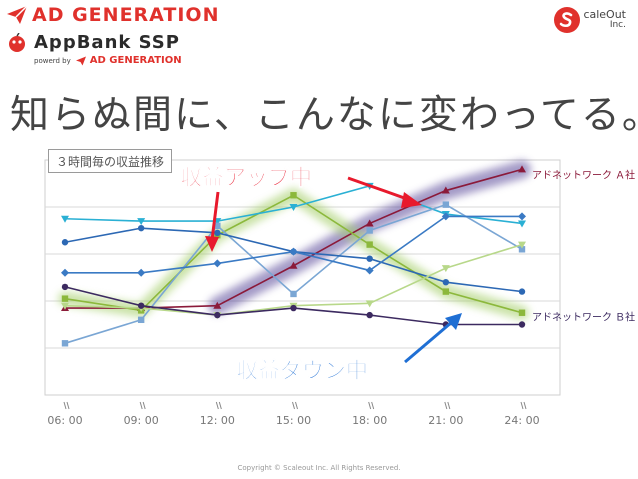 The height and width of the screenshot is (479, 638). Describe the element at coordinates (212, 244) in the screenshot. I see `annotation-up-arrowhead` at that location.